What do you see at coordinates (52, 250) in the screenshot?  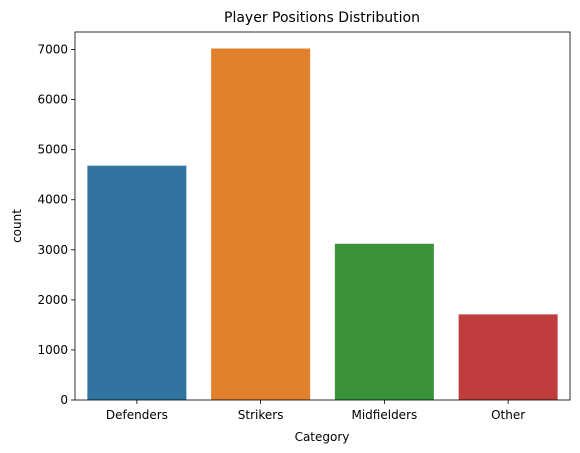 I see `y-tick-label: 3000` at bounding box center [52, 250].